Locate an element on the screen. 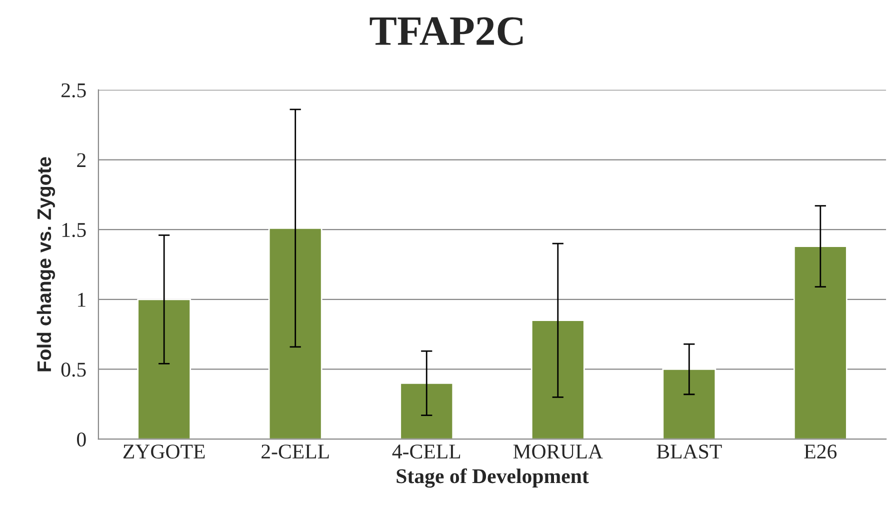 This screenshot has width=895, height=529. y-tick-label: 1 is located at coordinates (82, 299).